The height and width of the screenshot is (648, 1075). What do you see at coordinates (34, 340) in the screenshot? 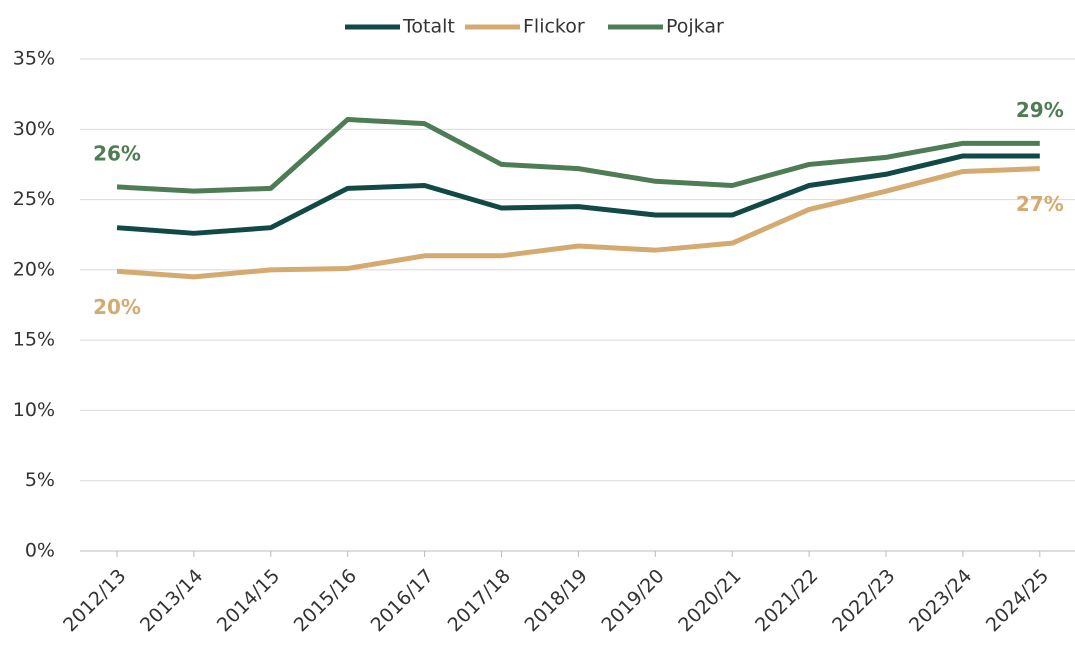
I see `y-tick-label: 15%` at bounding box center [34, 340].